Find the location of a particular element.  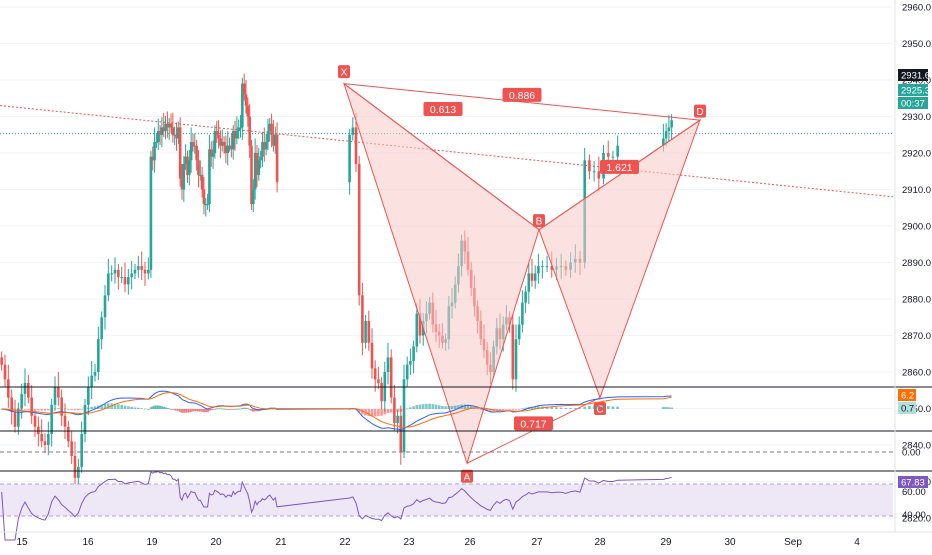

date-tick: 22 is located at coordinates (345, 542).